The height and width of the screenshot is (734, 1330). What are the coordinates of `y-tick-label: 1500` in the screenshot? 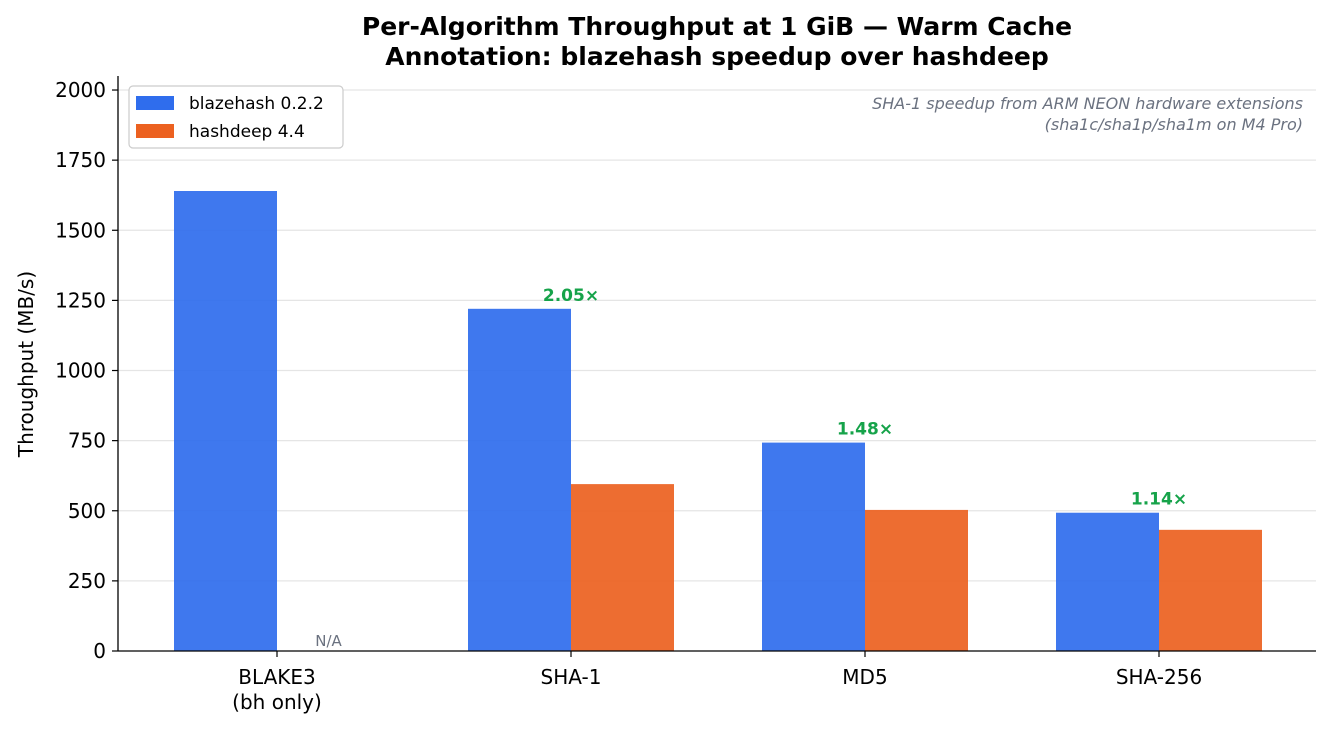 It's located at (80, 230).